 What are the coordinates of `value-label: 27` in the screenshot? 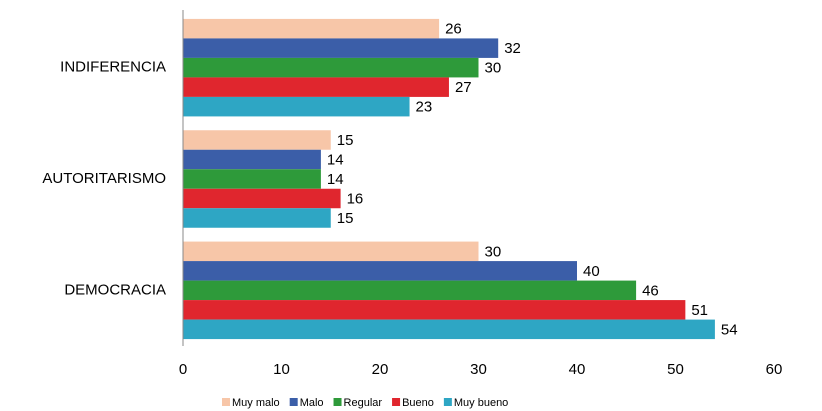 It's located at (463, 87).